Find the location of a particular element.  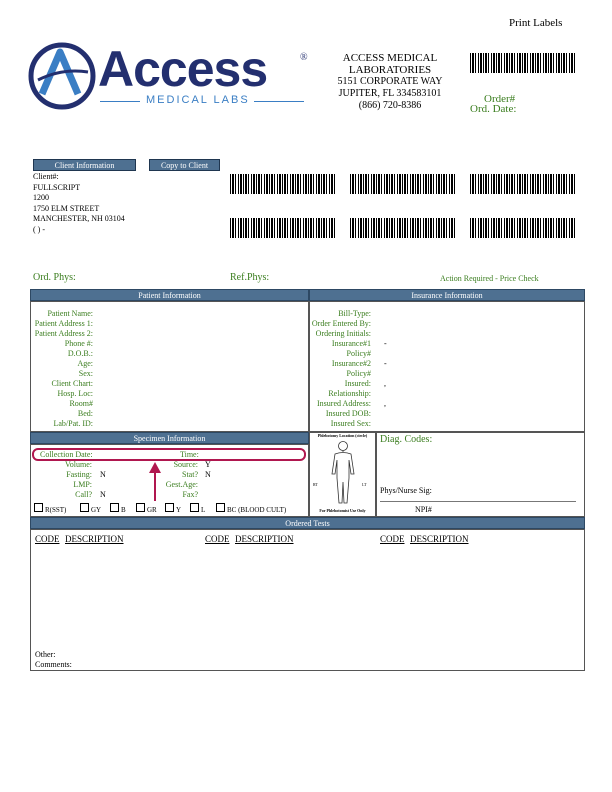

insurance-field-label: Ordering Initials: is located at coordinates (343, 333).